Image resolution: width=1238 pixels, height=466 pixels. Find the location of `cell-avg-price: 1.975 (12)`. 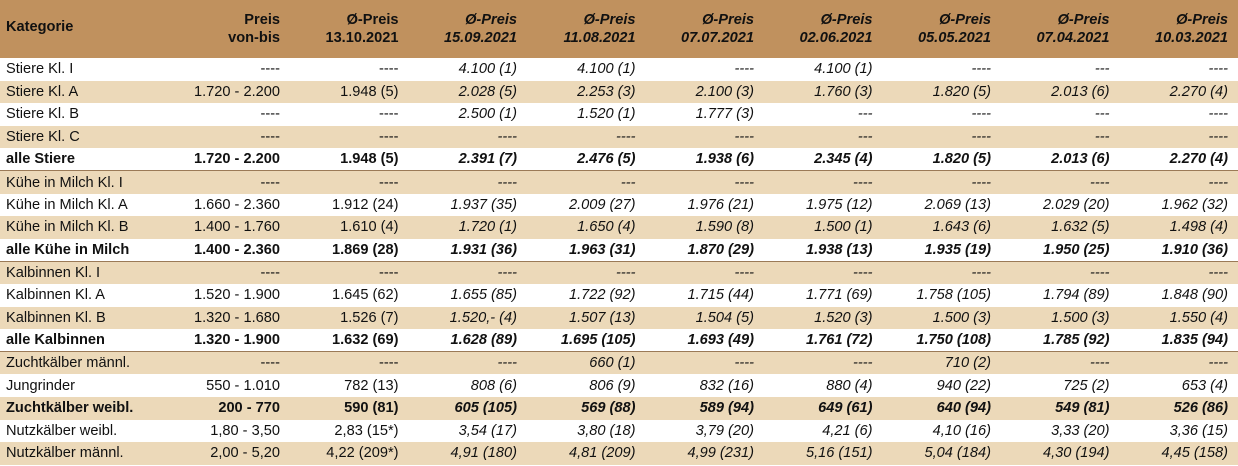

cell-avg-price: 1.975 (12) is located at coordinates (839, 204).